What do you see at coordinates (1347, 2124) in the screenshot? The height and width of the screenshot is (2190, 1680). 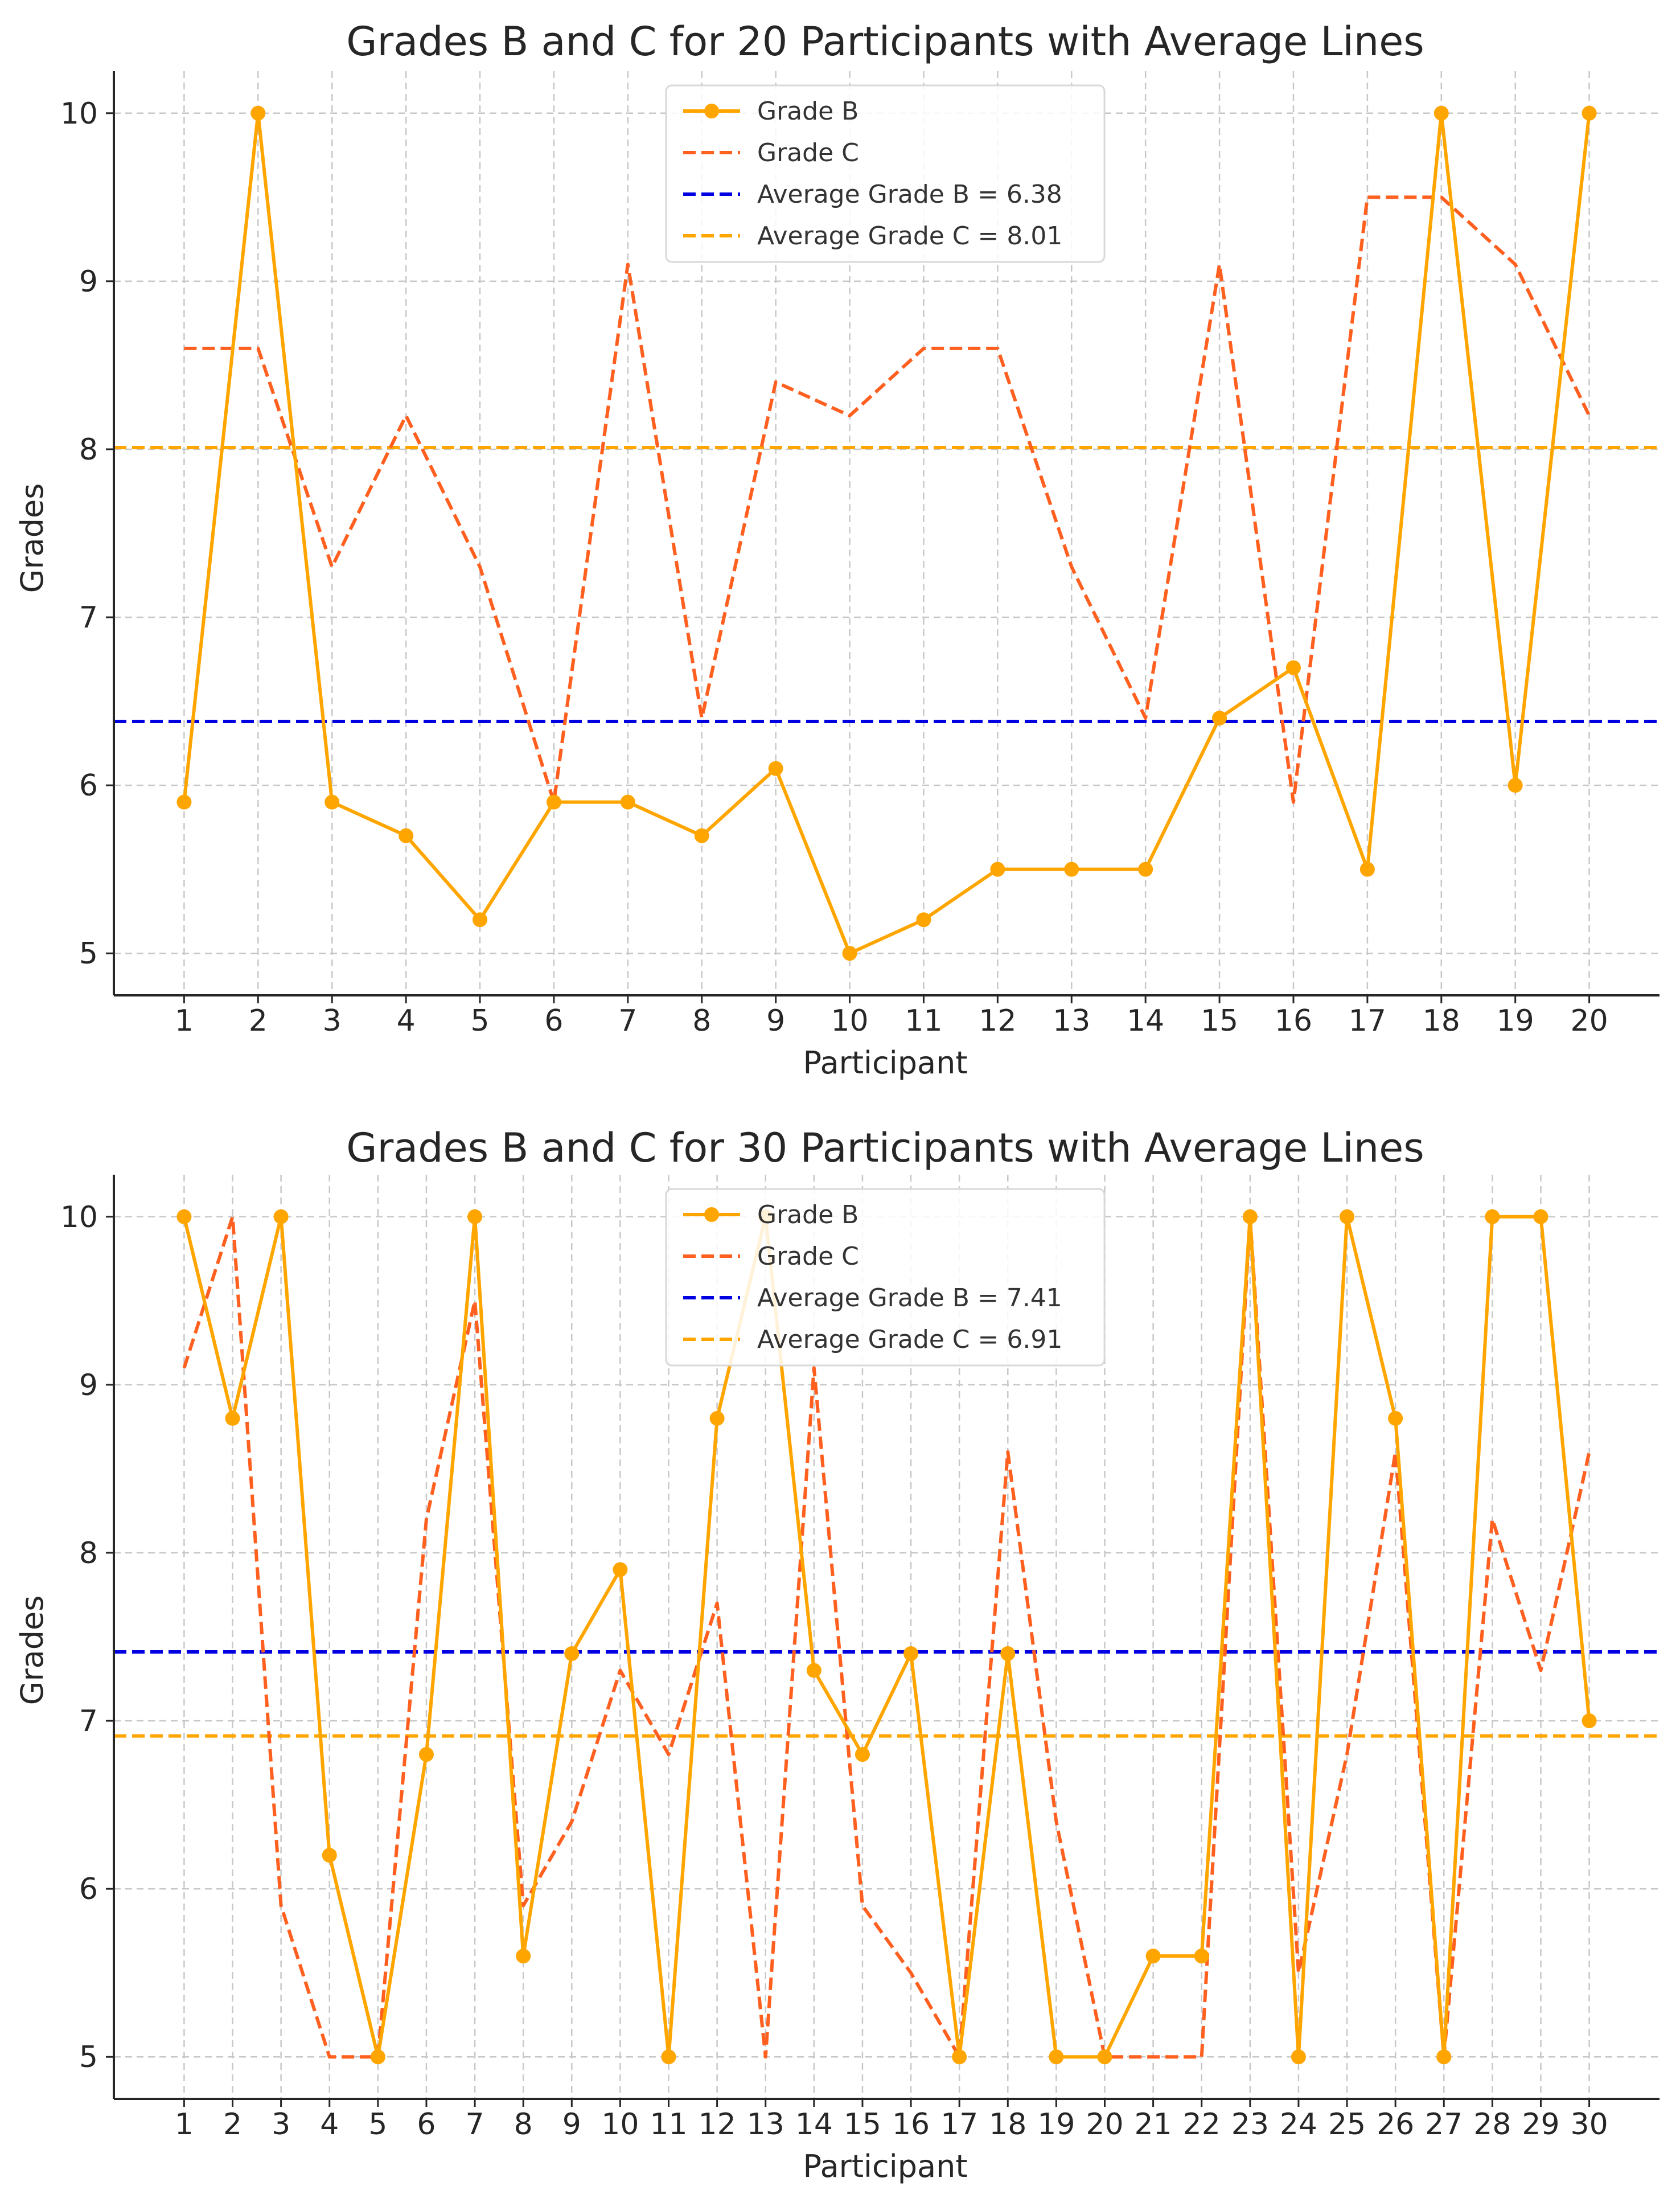 I see `x-tick-label: 25` at bounding box center [1347, 2124].